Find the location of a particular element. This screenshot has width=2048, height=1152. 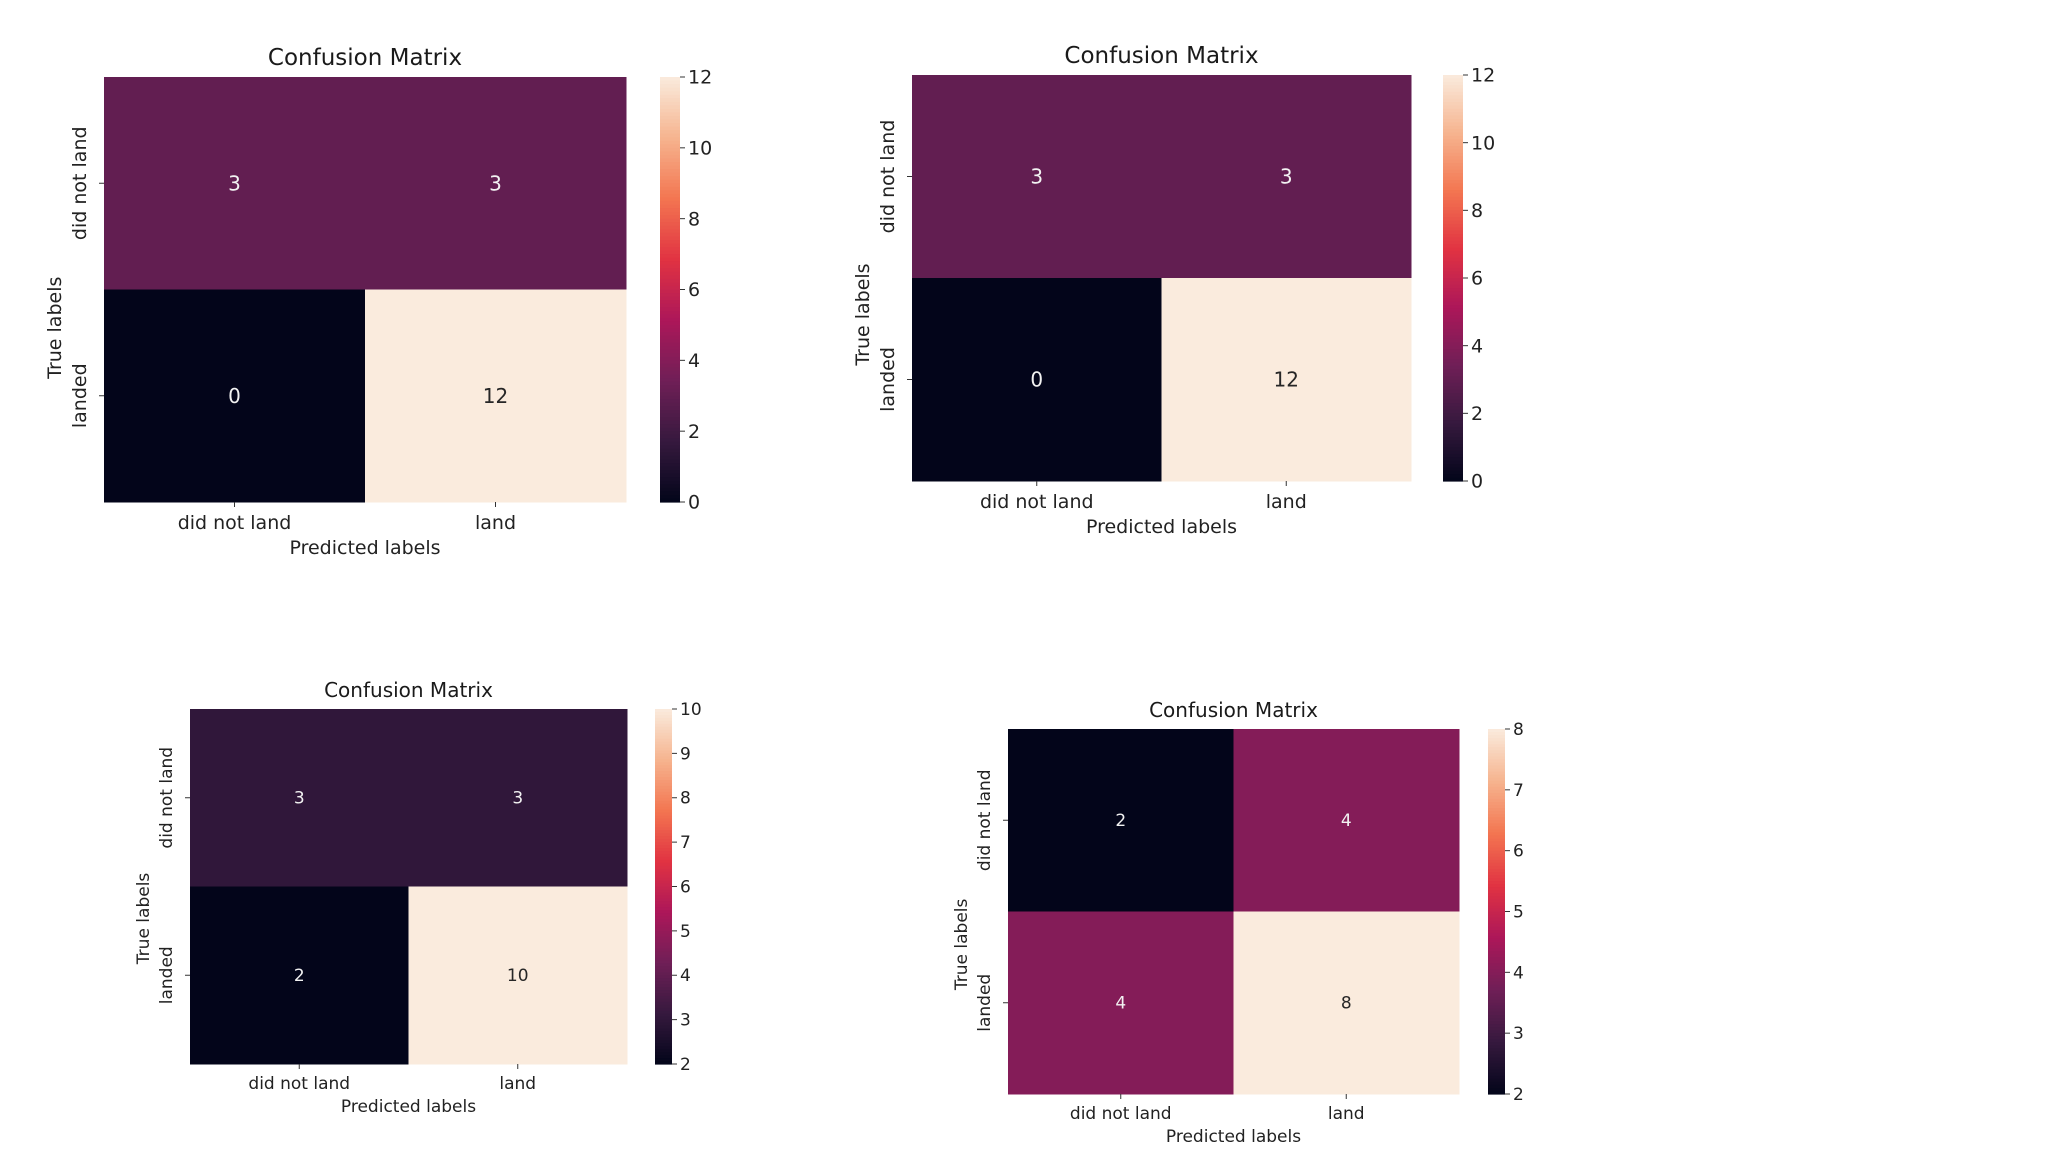

colorbar-tick-label: 6 is located at coordinates (694, 290).